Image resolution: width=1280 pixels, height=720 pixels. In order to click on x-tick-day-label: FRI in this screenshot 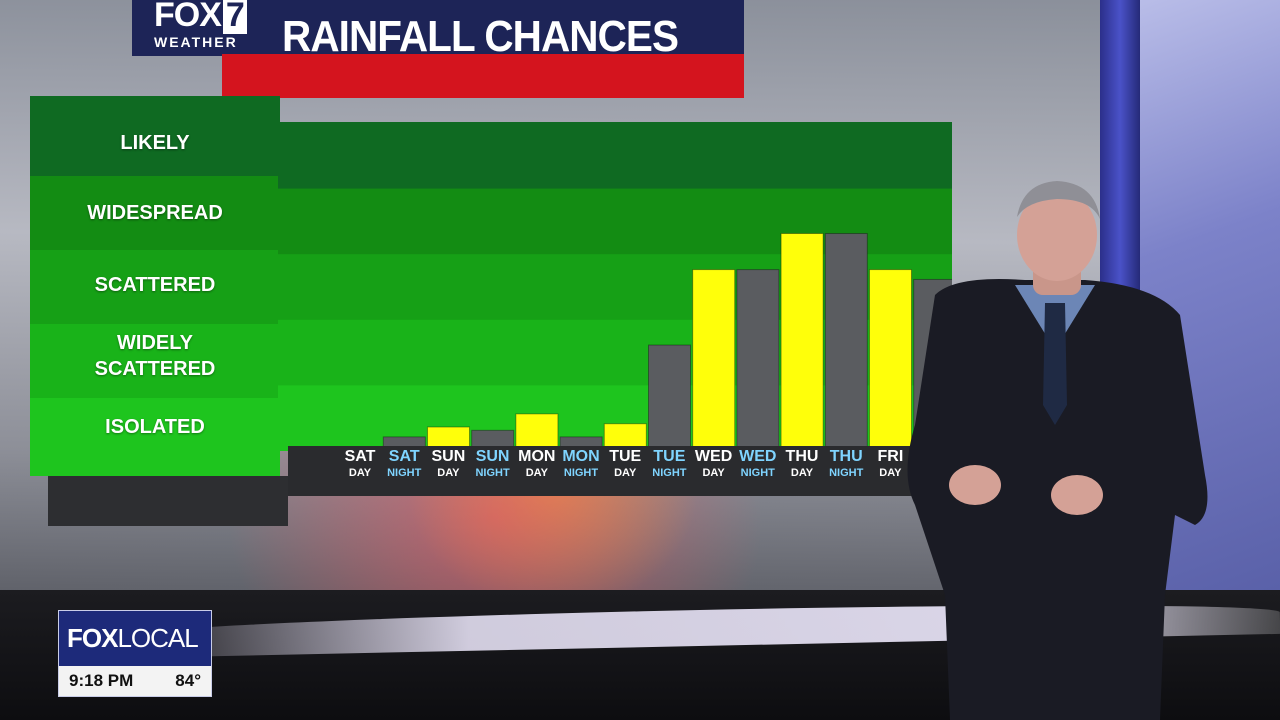, I will do `click(890, 456)`.